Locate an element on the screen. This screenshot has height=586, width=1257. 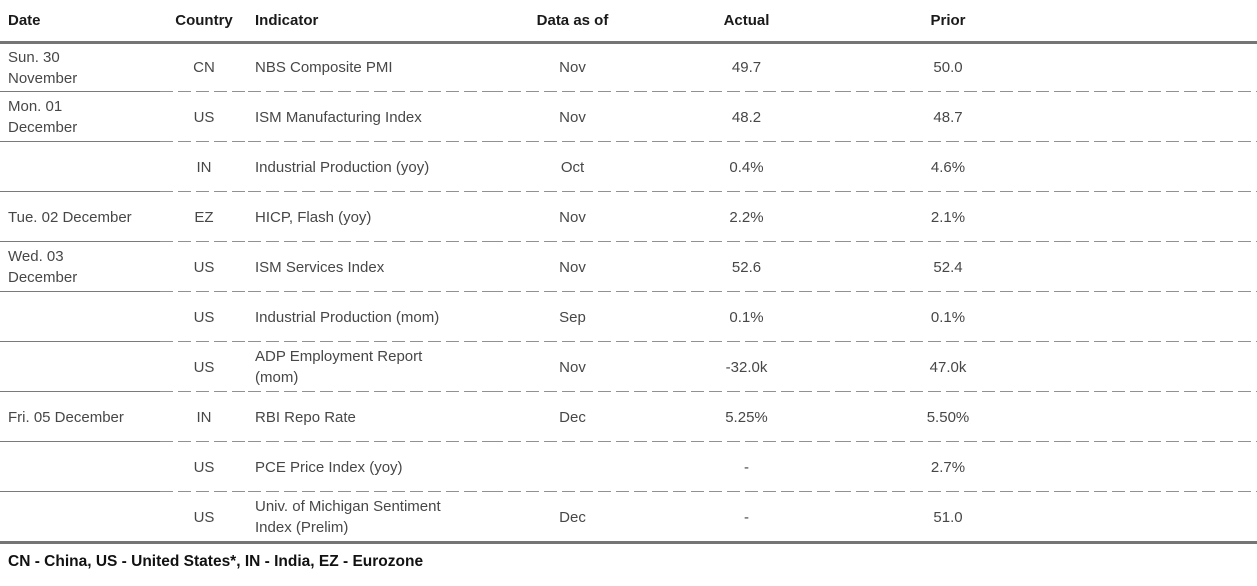
actual-cell: 52.6 is located at coordinates (746, 267).